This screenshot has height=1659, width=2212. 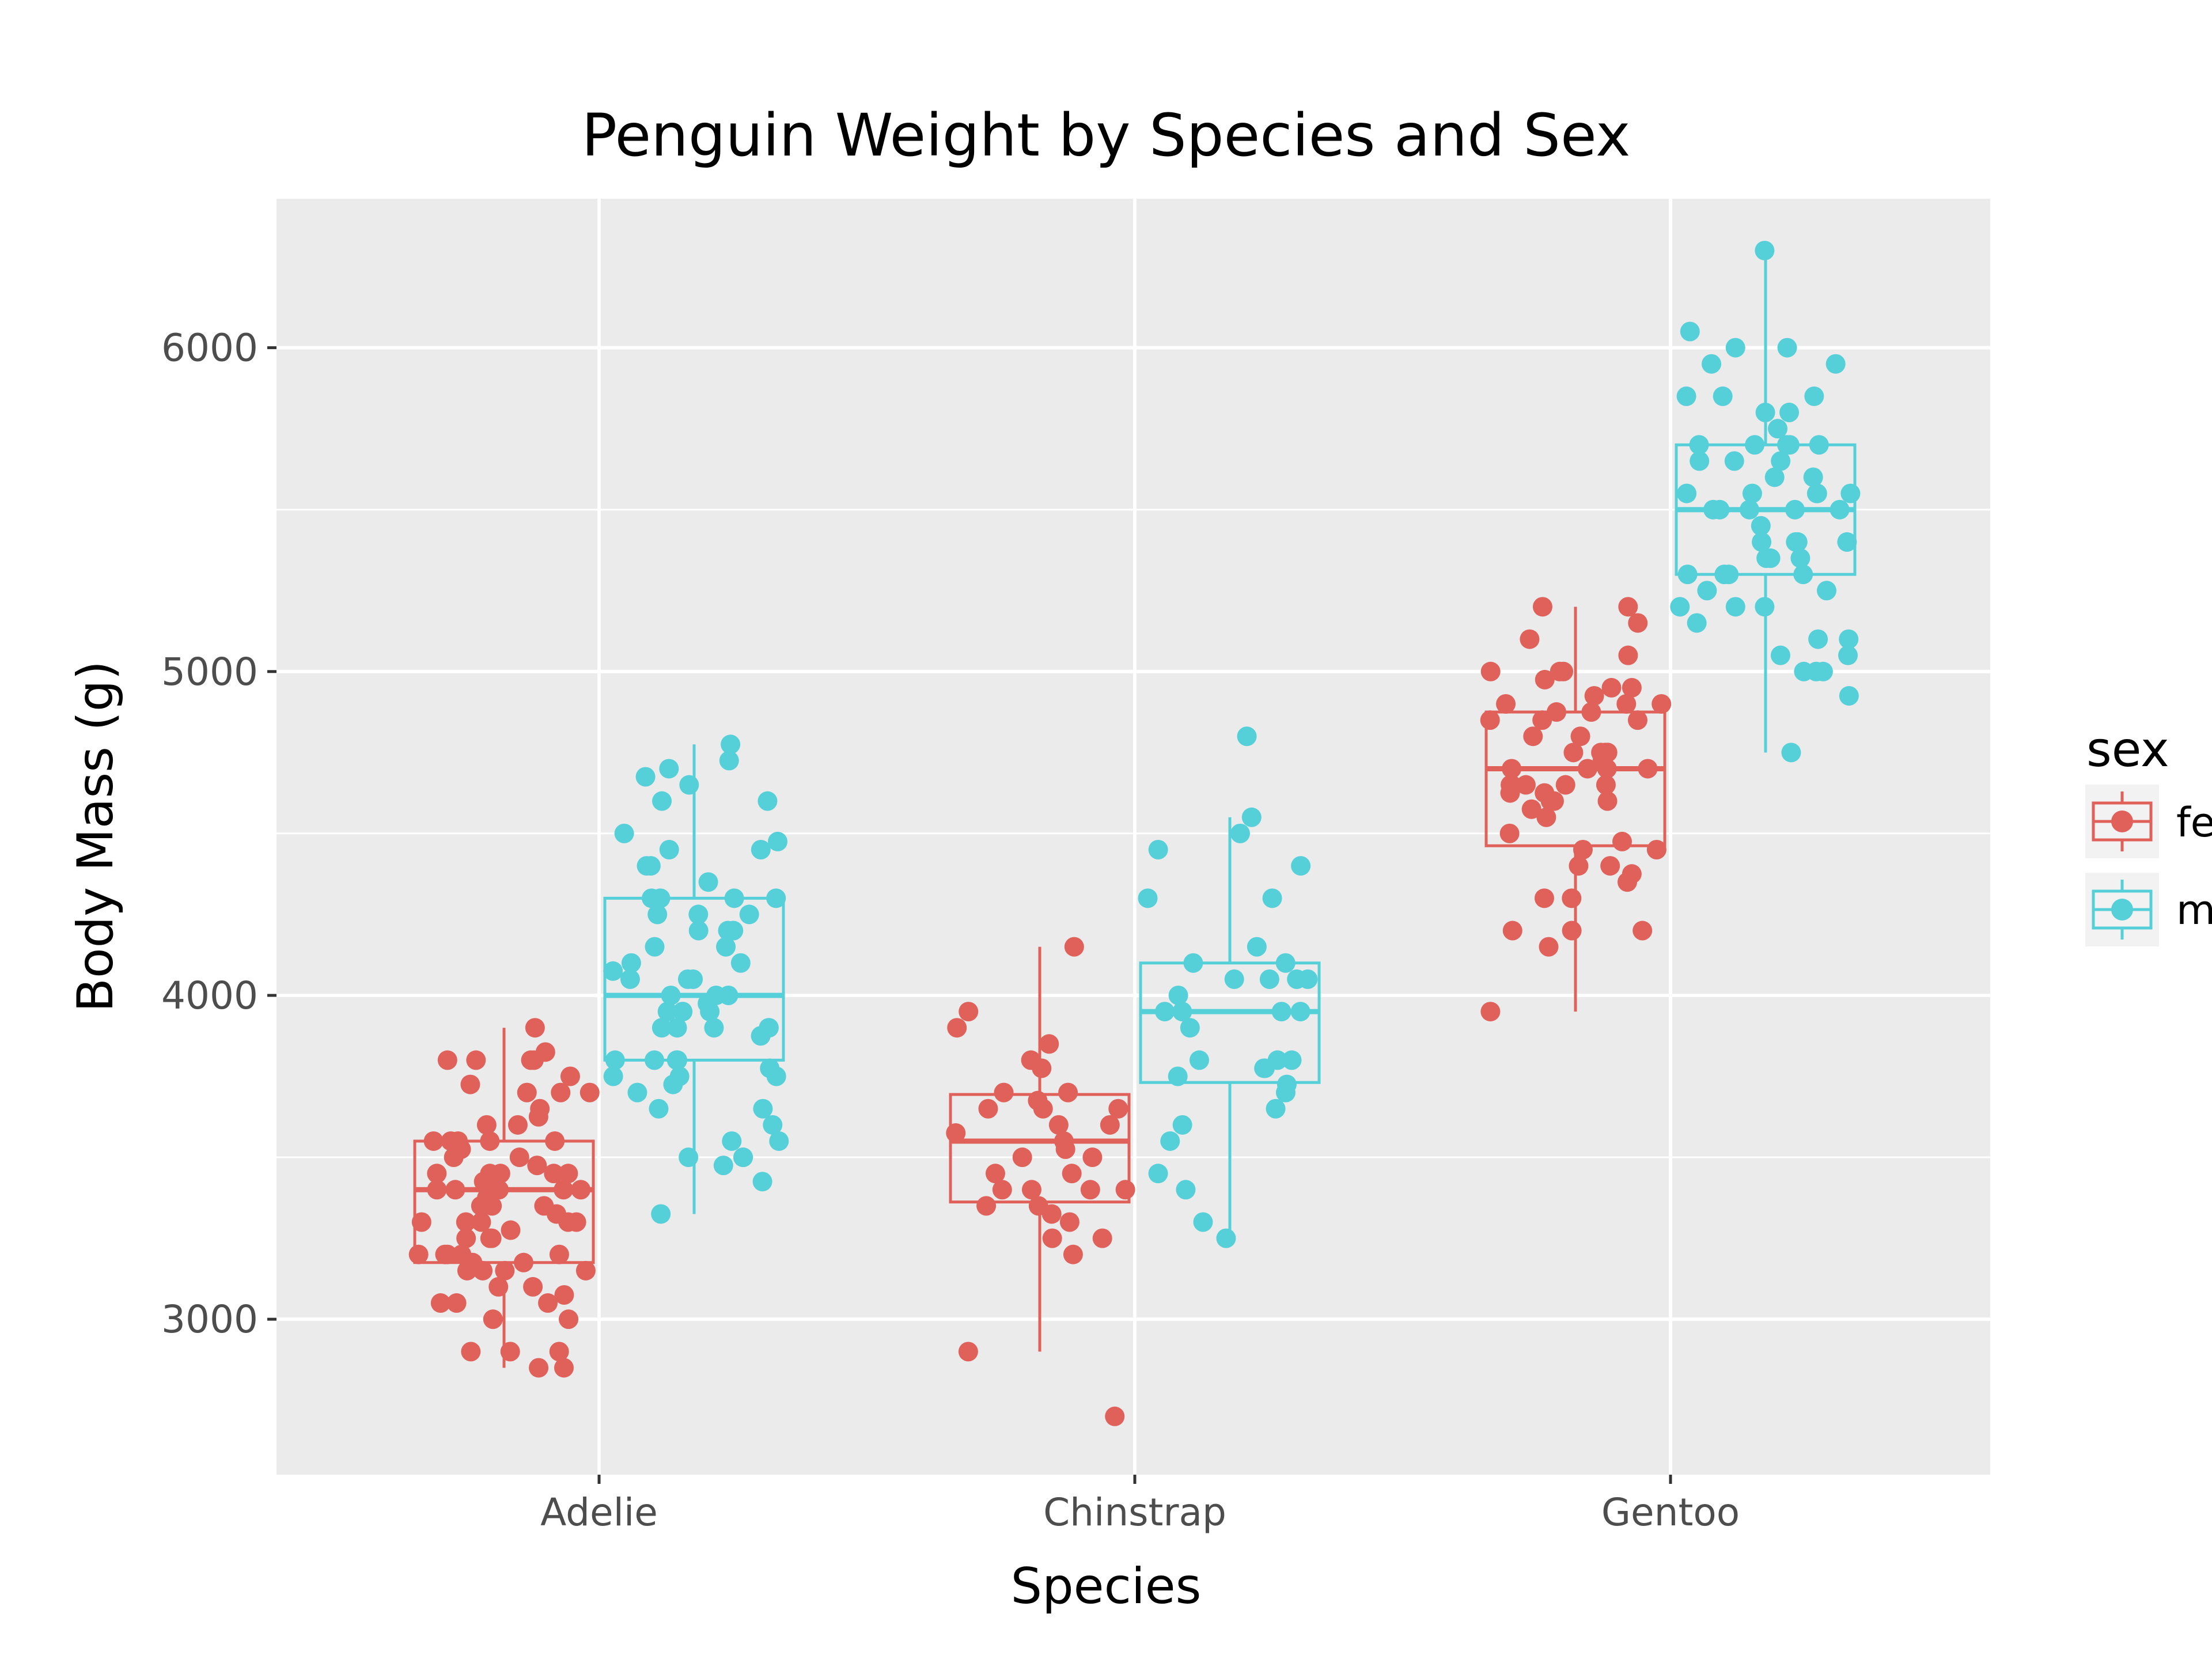 What do you see at coordinates (599, 1512) in the screenshot?
I see `x-tick-label: Adelie` at bounding box center [599, 1512].